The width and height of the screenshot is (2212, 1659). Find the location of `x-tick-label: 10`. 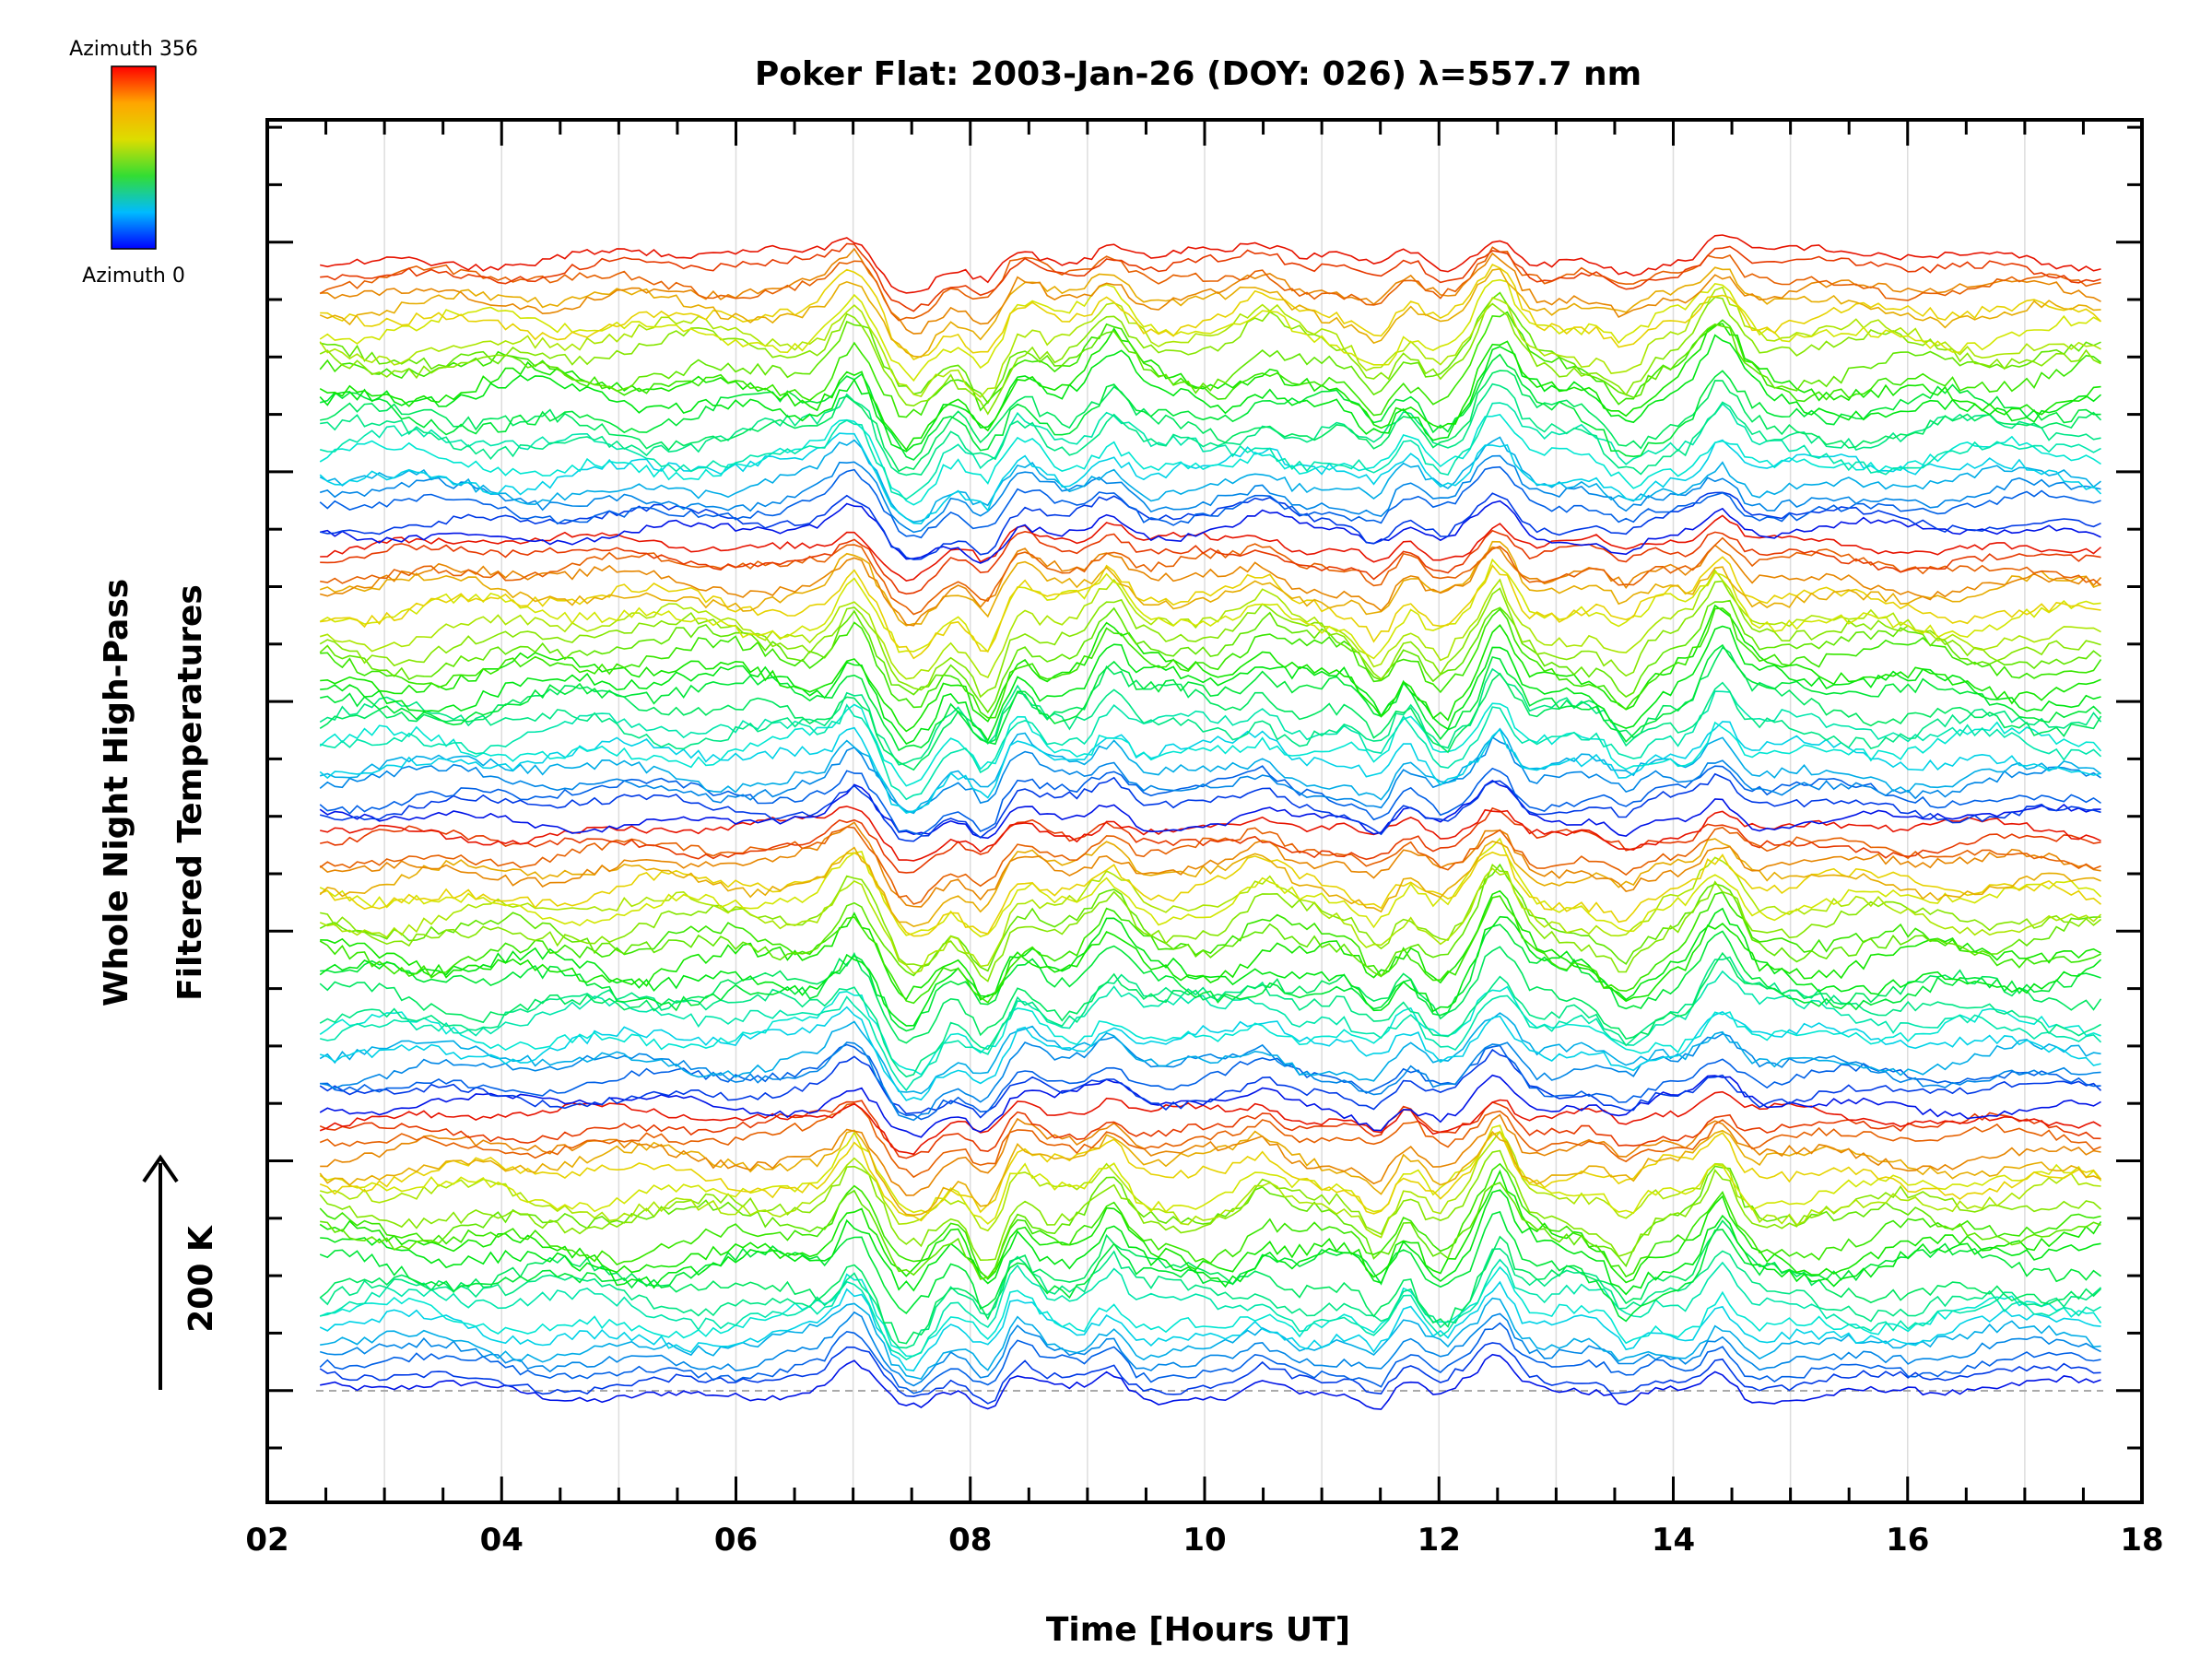

x-tick-label: 10 is located at coordinates (1204, 1540).